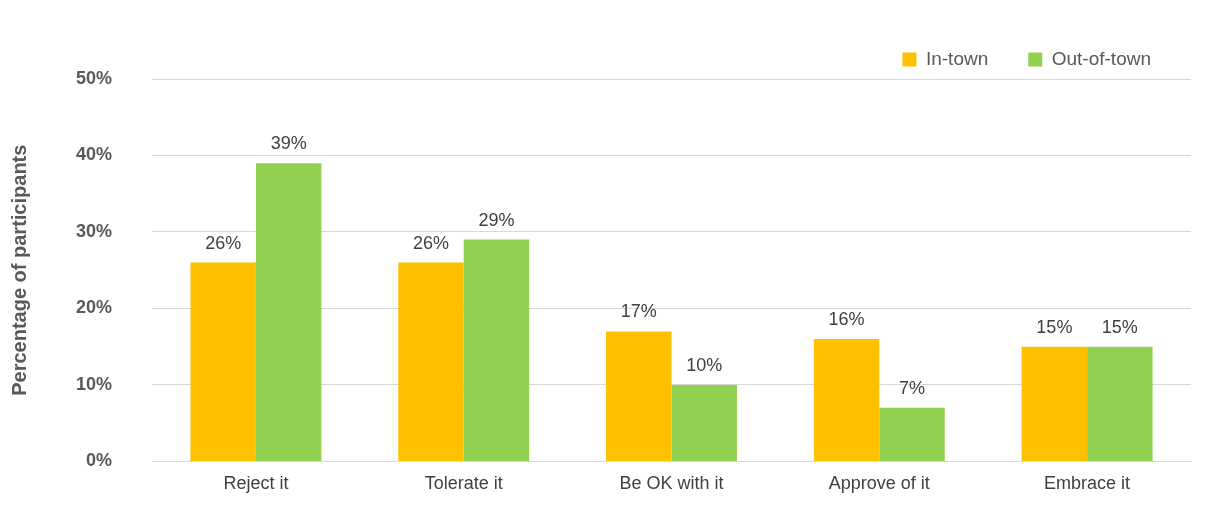 This screenshot has height=513, width=1205. Describe the element at coordinates (94, 383) in the screenshot. I see `y-tick-label: 10%` at that location.